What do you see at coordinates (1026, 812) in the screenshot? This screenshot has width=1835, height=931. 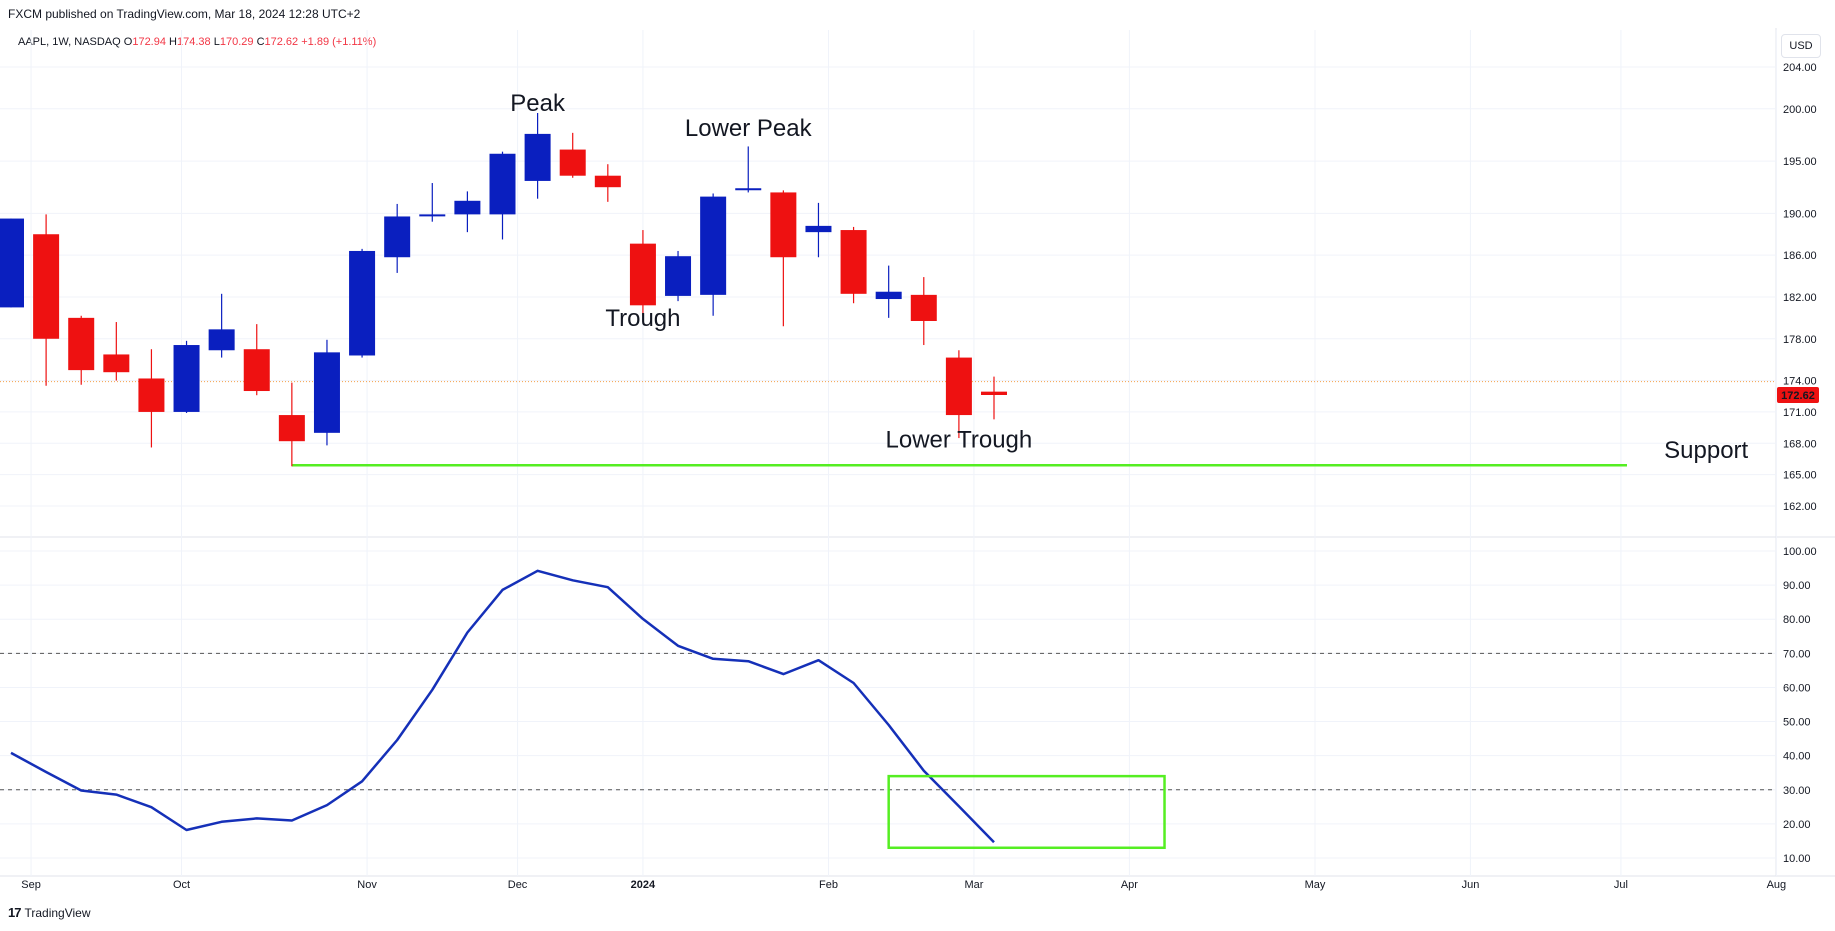 I see `oversold-highlight-box` at bounding box center [1026, 812].